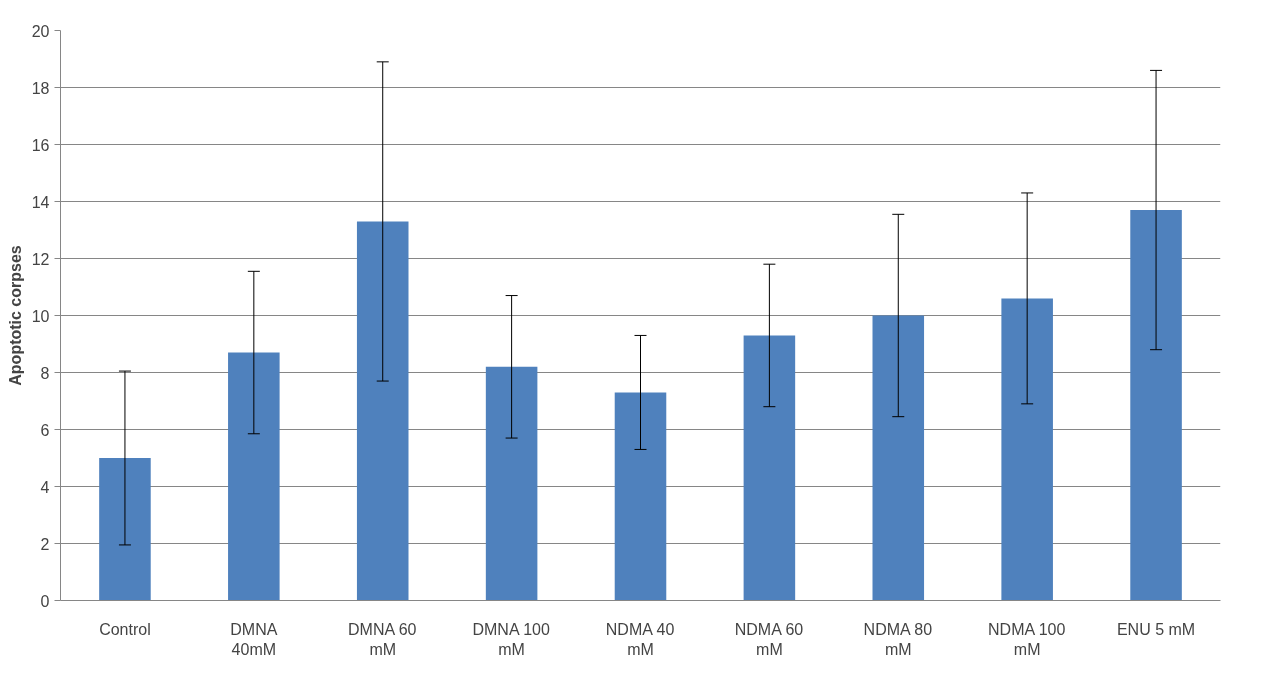 This screenshot has width=1266, height=676. I want to click on y-tick-label: 0, so click(45, 601).